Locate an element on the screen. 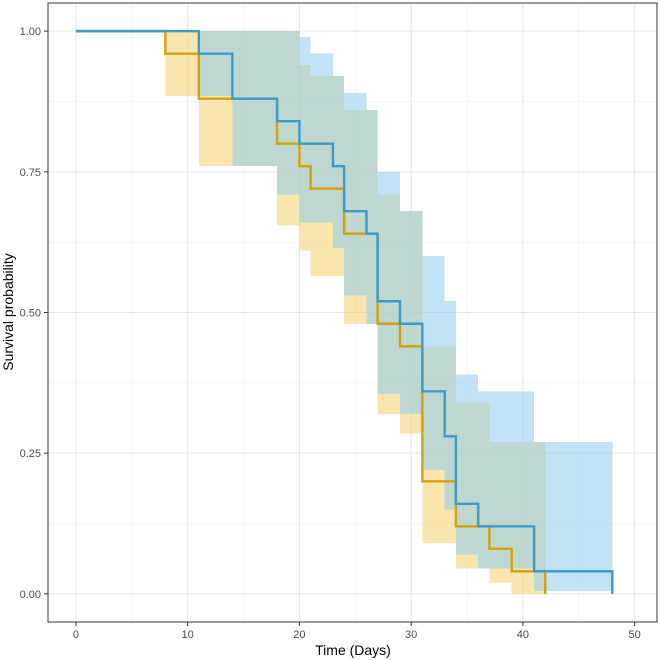  y-tick-label: 0.25 is located at coordinates (30, 454).